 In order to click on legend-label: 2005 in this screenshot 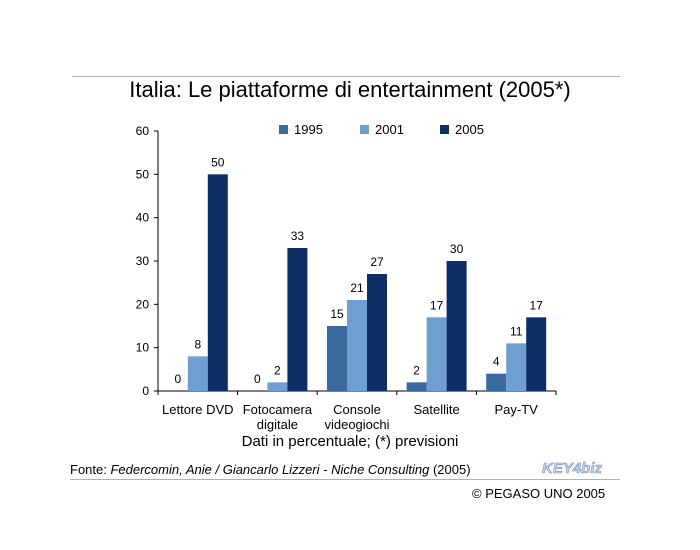, I will do `click(469, 129)`.